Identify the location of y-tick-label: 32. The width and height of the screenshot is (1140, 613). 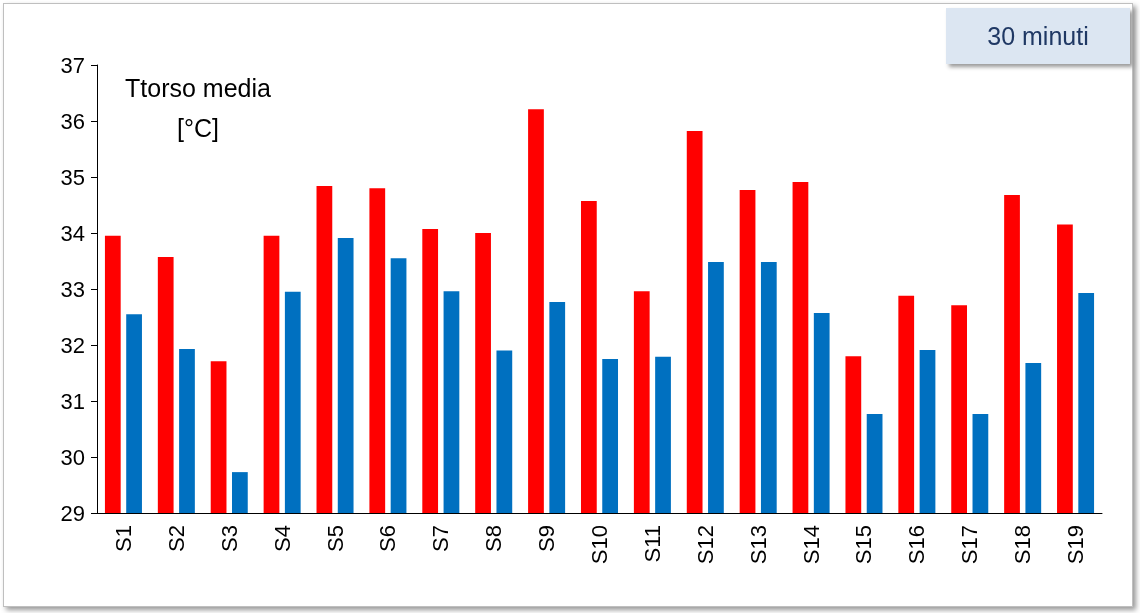
(72, 345).